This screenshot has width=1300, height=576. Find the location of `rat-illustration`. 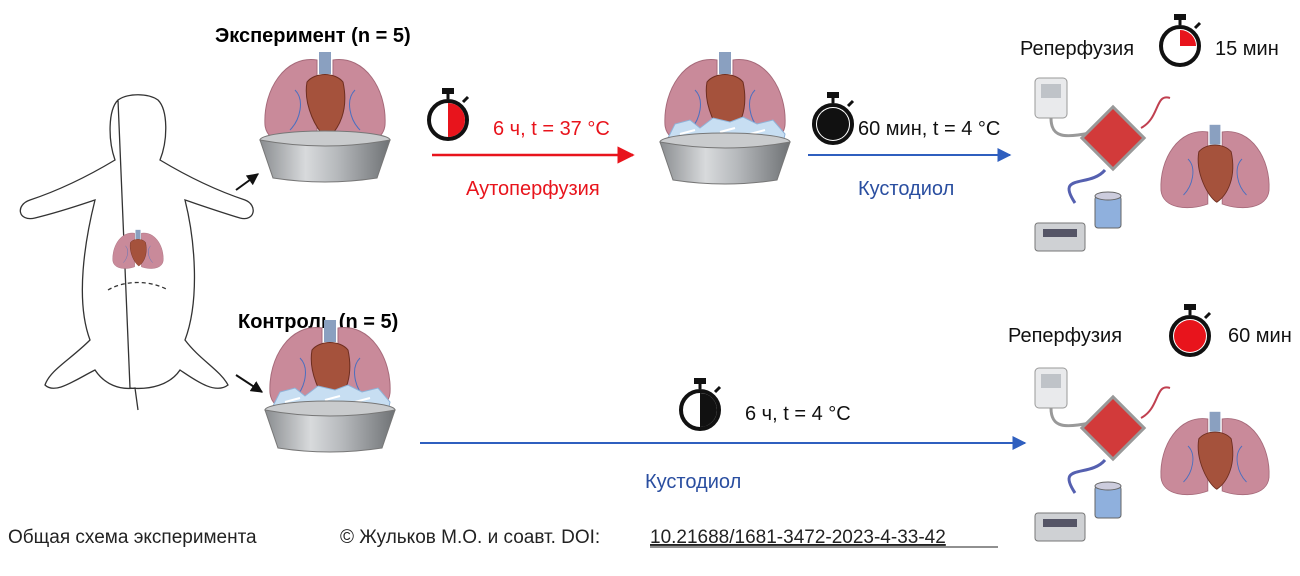

rat-illustration is located at coordinates (136, 252).